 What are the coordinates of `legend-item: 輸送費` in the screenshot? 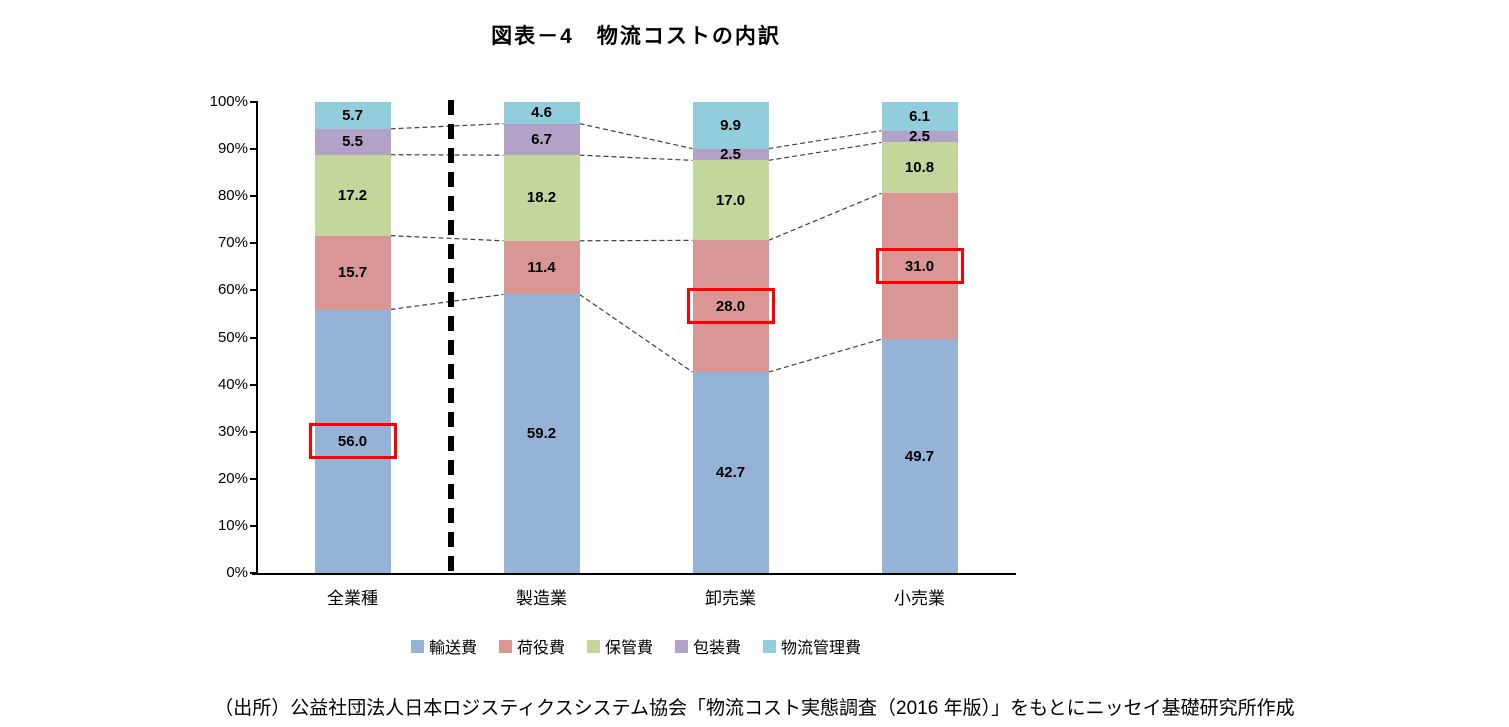 It's located at (443, 646).